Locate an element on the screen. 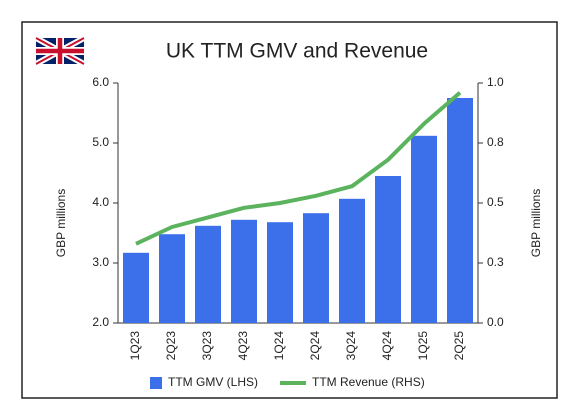  y2-tick-label: 0.3 is located at coordinates (495, 262).